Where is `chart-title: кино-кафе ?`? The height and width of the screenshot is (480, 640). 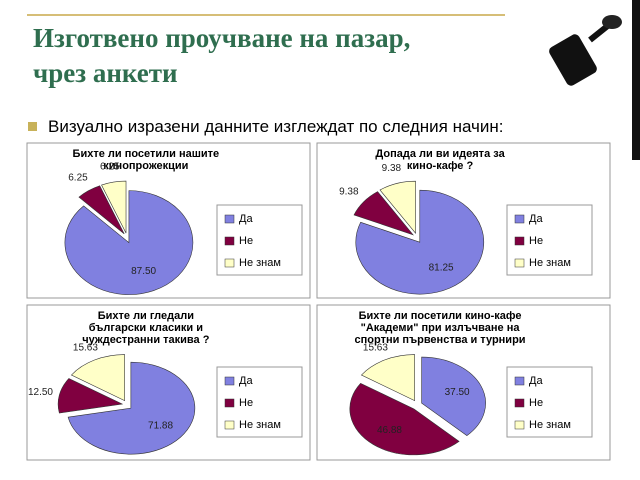
chart-title: кино-кафе ? is located at coordinates (440, 166).